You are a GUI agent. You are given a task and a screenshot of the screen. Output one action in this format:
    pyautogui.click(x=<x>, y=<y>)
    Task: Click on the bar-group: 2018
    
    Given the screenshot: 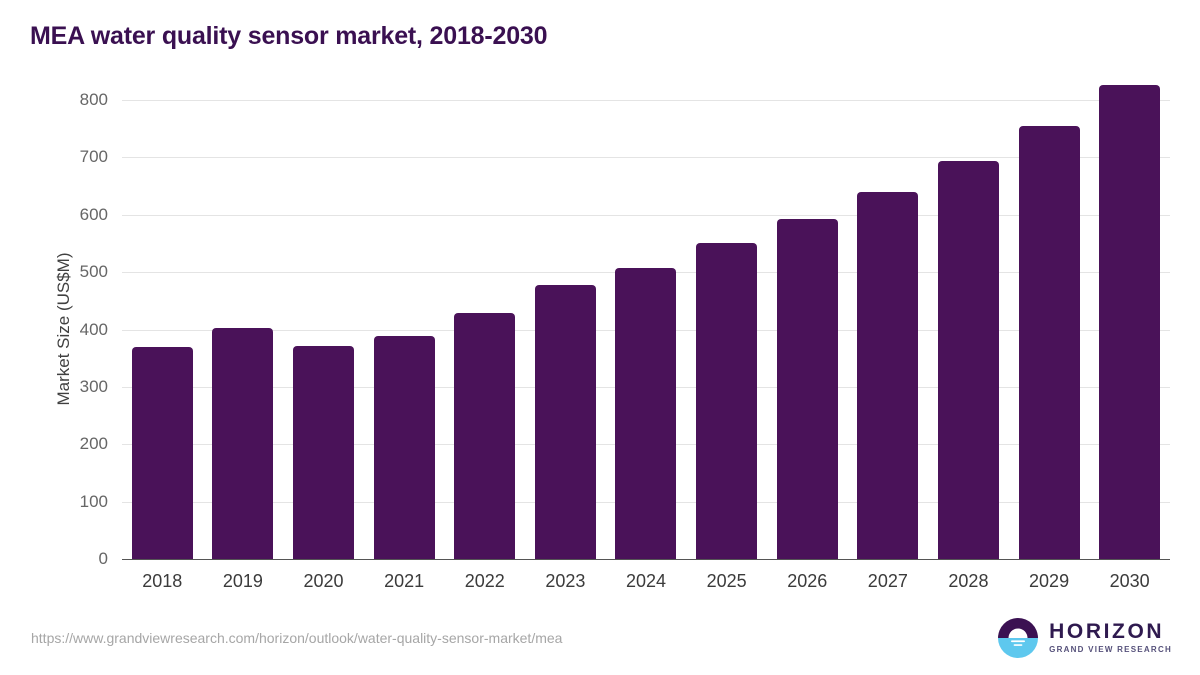 What is the action you would take?
    pyautogui.click(x=162, y=345)
    